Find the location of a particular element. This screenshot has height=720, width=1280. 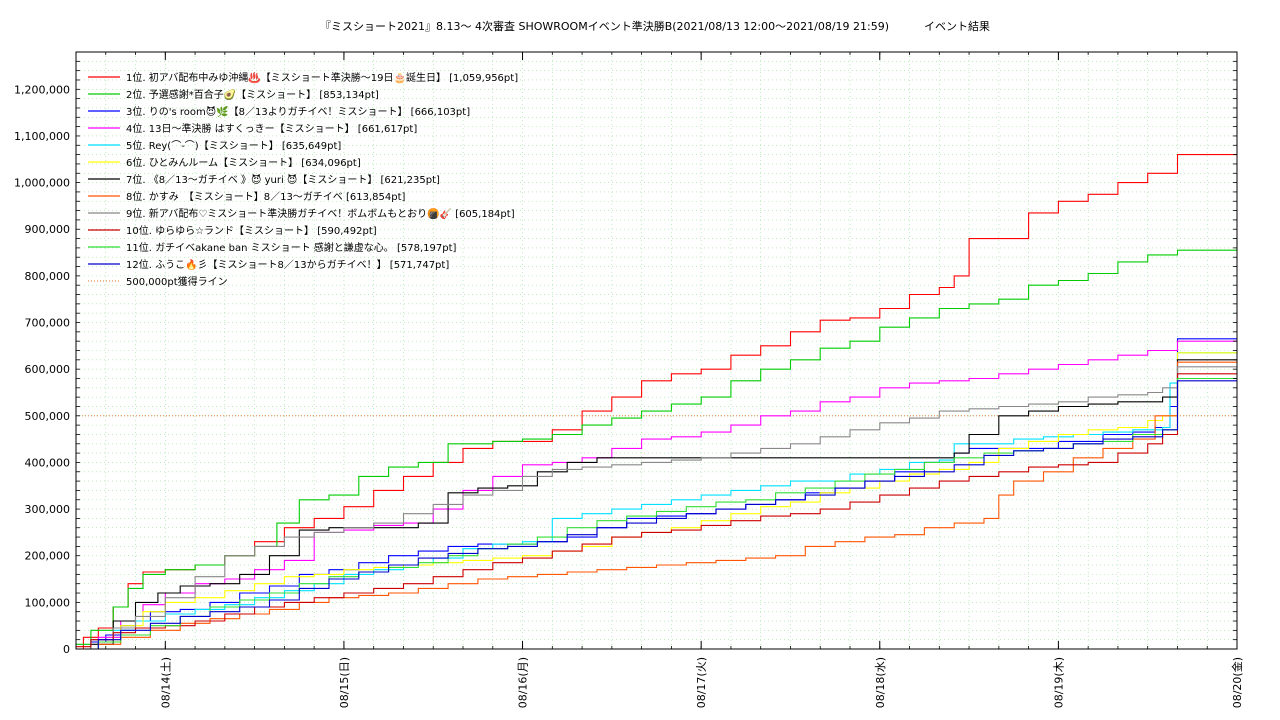

y-tick-label: 0 is located at coordinates (66, 649).